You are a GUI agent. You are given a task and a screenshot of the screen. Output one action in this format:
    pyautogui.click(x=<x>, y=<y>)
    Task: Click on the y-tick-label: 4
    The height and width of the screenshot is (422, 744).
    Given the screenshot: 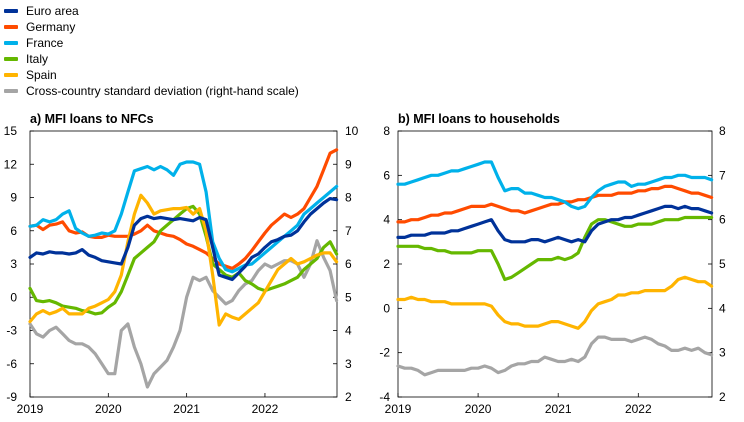 What is the action you would take?
    pyautogui.click(x=386, y=220)
    